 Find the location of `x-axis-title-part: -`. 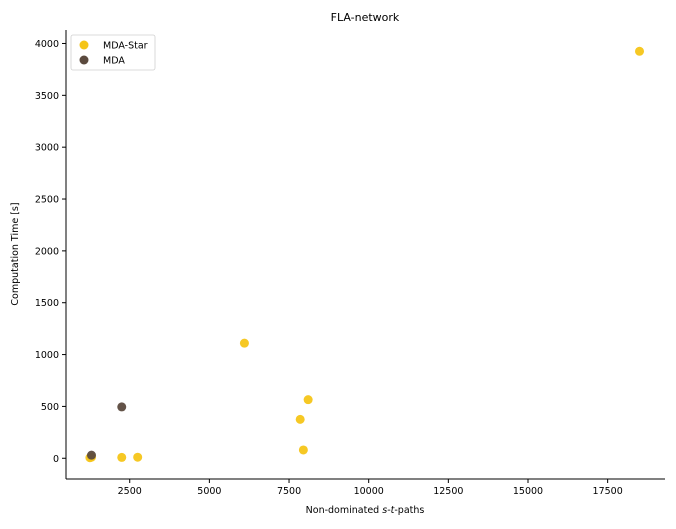

x-axis-title-part: - is located at coordinates (388, 510).